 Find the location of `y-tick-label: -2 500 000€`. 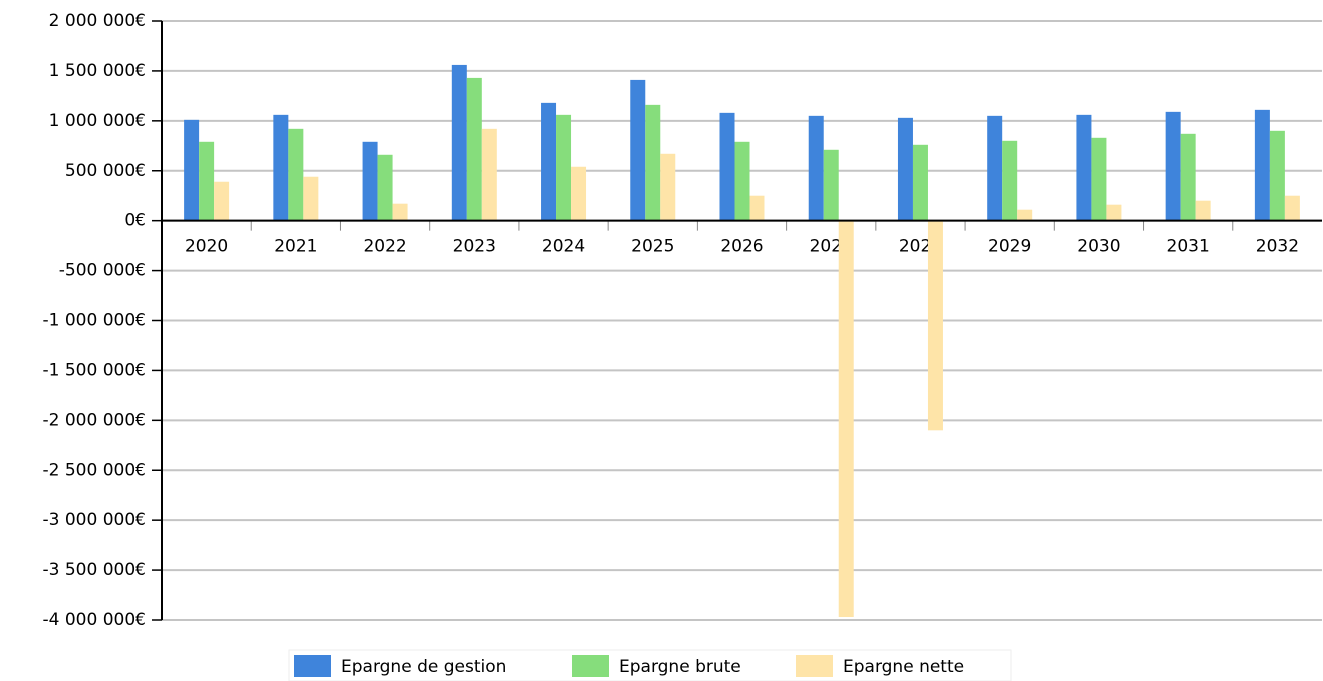

y-tick-label: -2 500 000€ is located at coordinates (94, 470).